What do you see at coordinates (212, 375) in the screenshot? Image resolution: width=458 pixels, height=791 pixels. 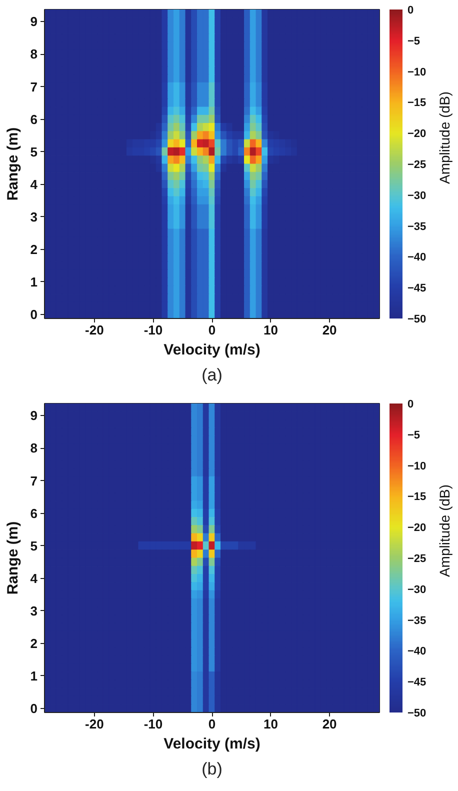 I see `text: (a)` at bounding box center [212, 375].